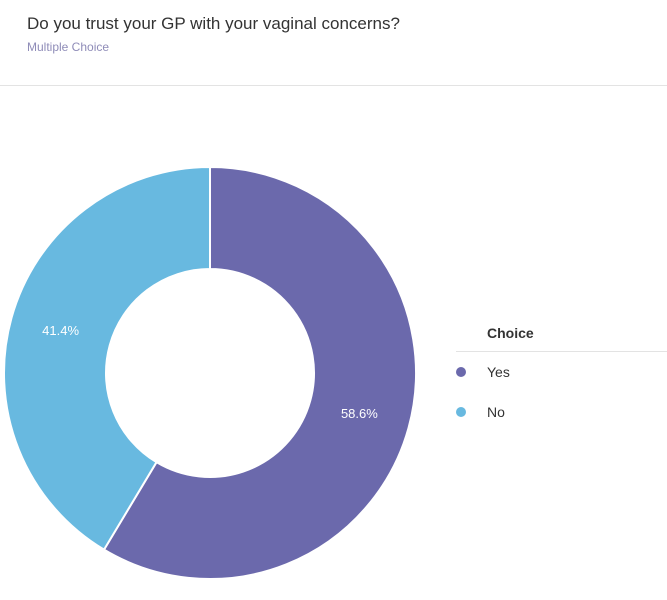 The image size is (667, 600). I want to click on legend-item-label: Yes, so click(498, 372).